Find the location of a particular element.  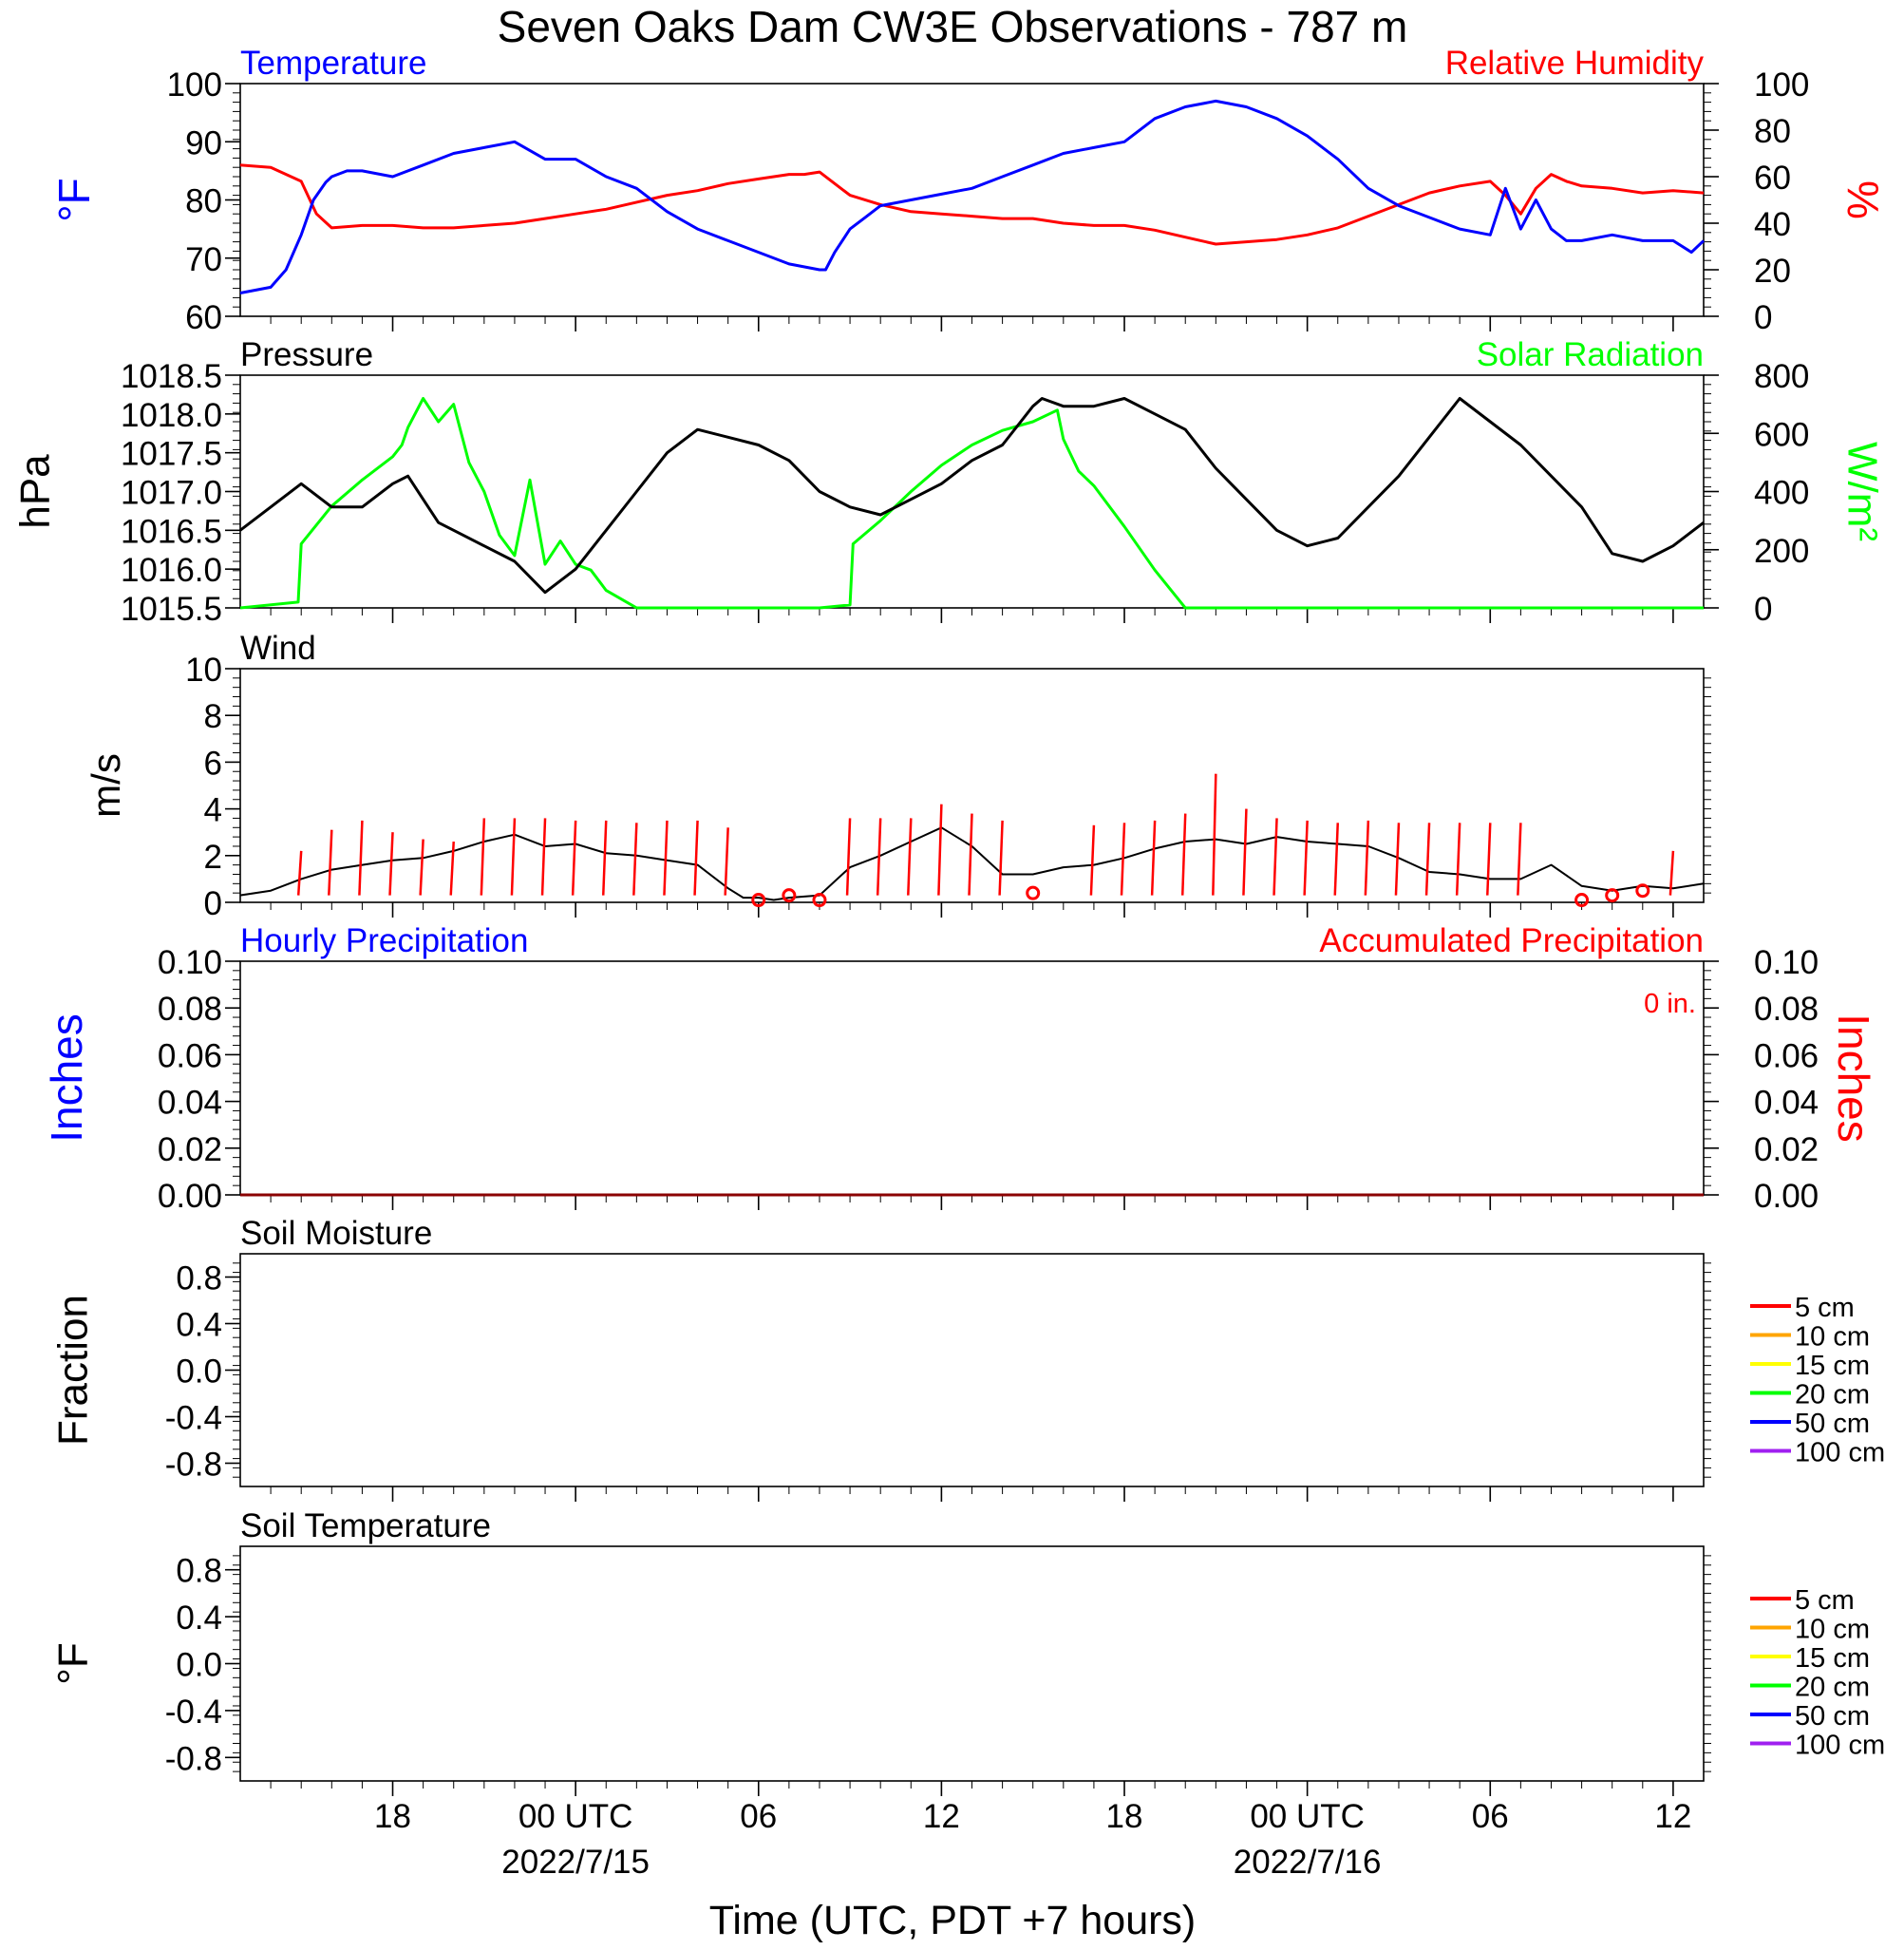

right-tick-label: 0.10 is located at coordinates (1787, 962).